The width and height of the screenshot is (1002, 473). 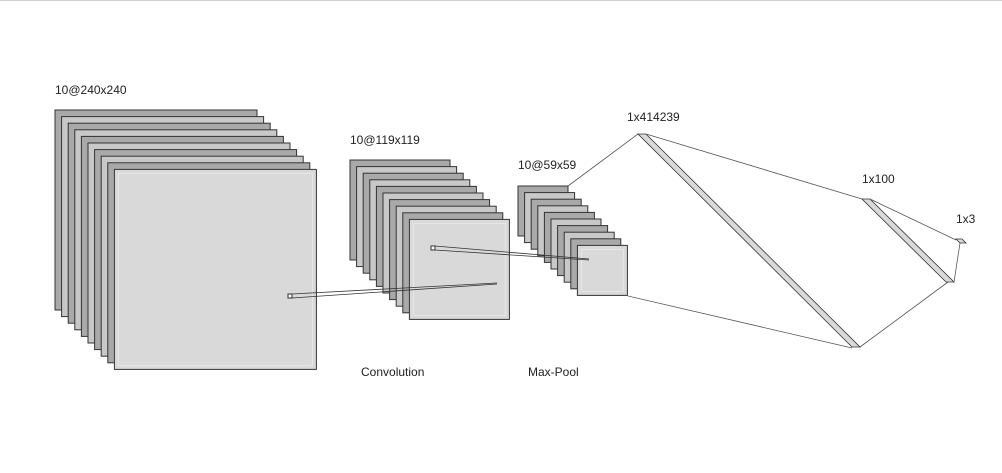 What do you see at coordinates (512, 255) in the screenshot?
I see `pool-connector-bottom` at bounding box center [512, 255].